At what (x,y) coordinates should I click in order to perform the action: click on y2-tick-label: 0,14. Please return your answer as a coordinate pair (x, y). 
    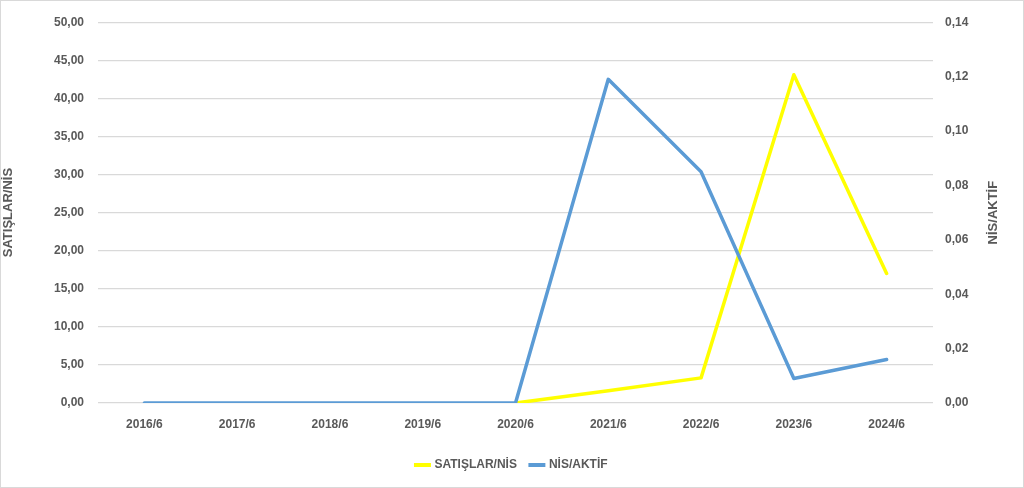
    Looking at the image, I should click on (957, 21).